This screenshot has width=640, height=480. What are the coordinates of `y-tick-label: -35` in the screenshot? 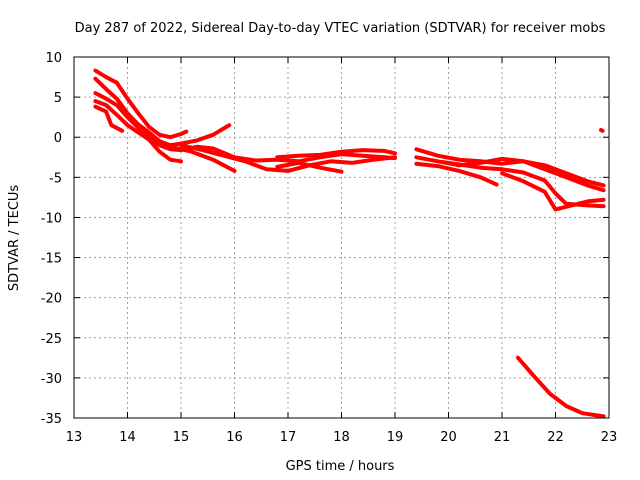 It's located at (51, 419).